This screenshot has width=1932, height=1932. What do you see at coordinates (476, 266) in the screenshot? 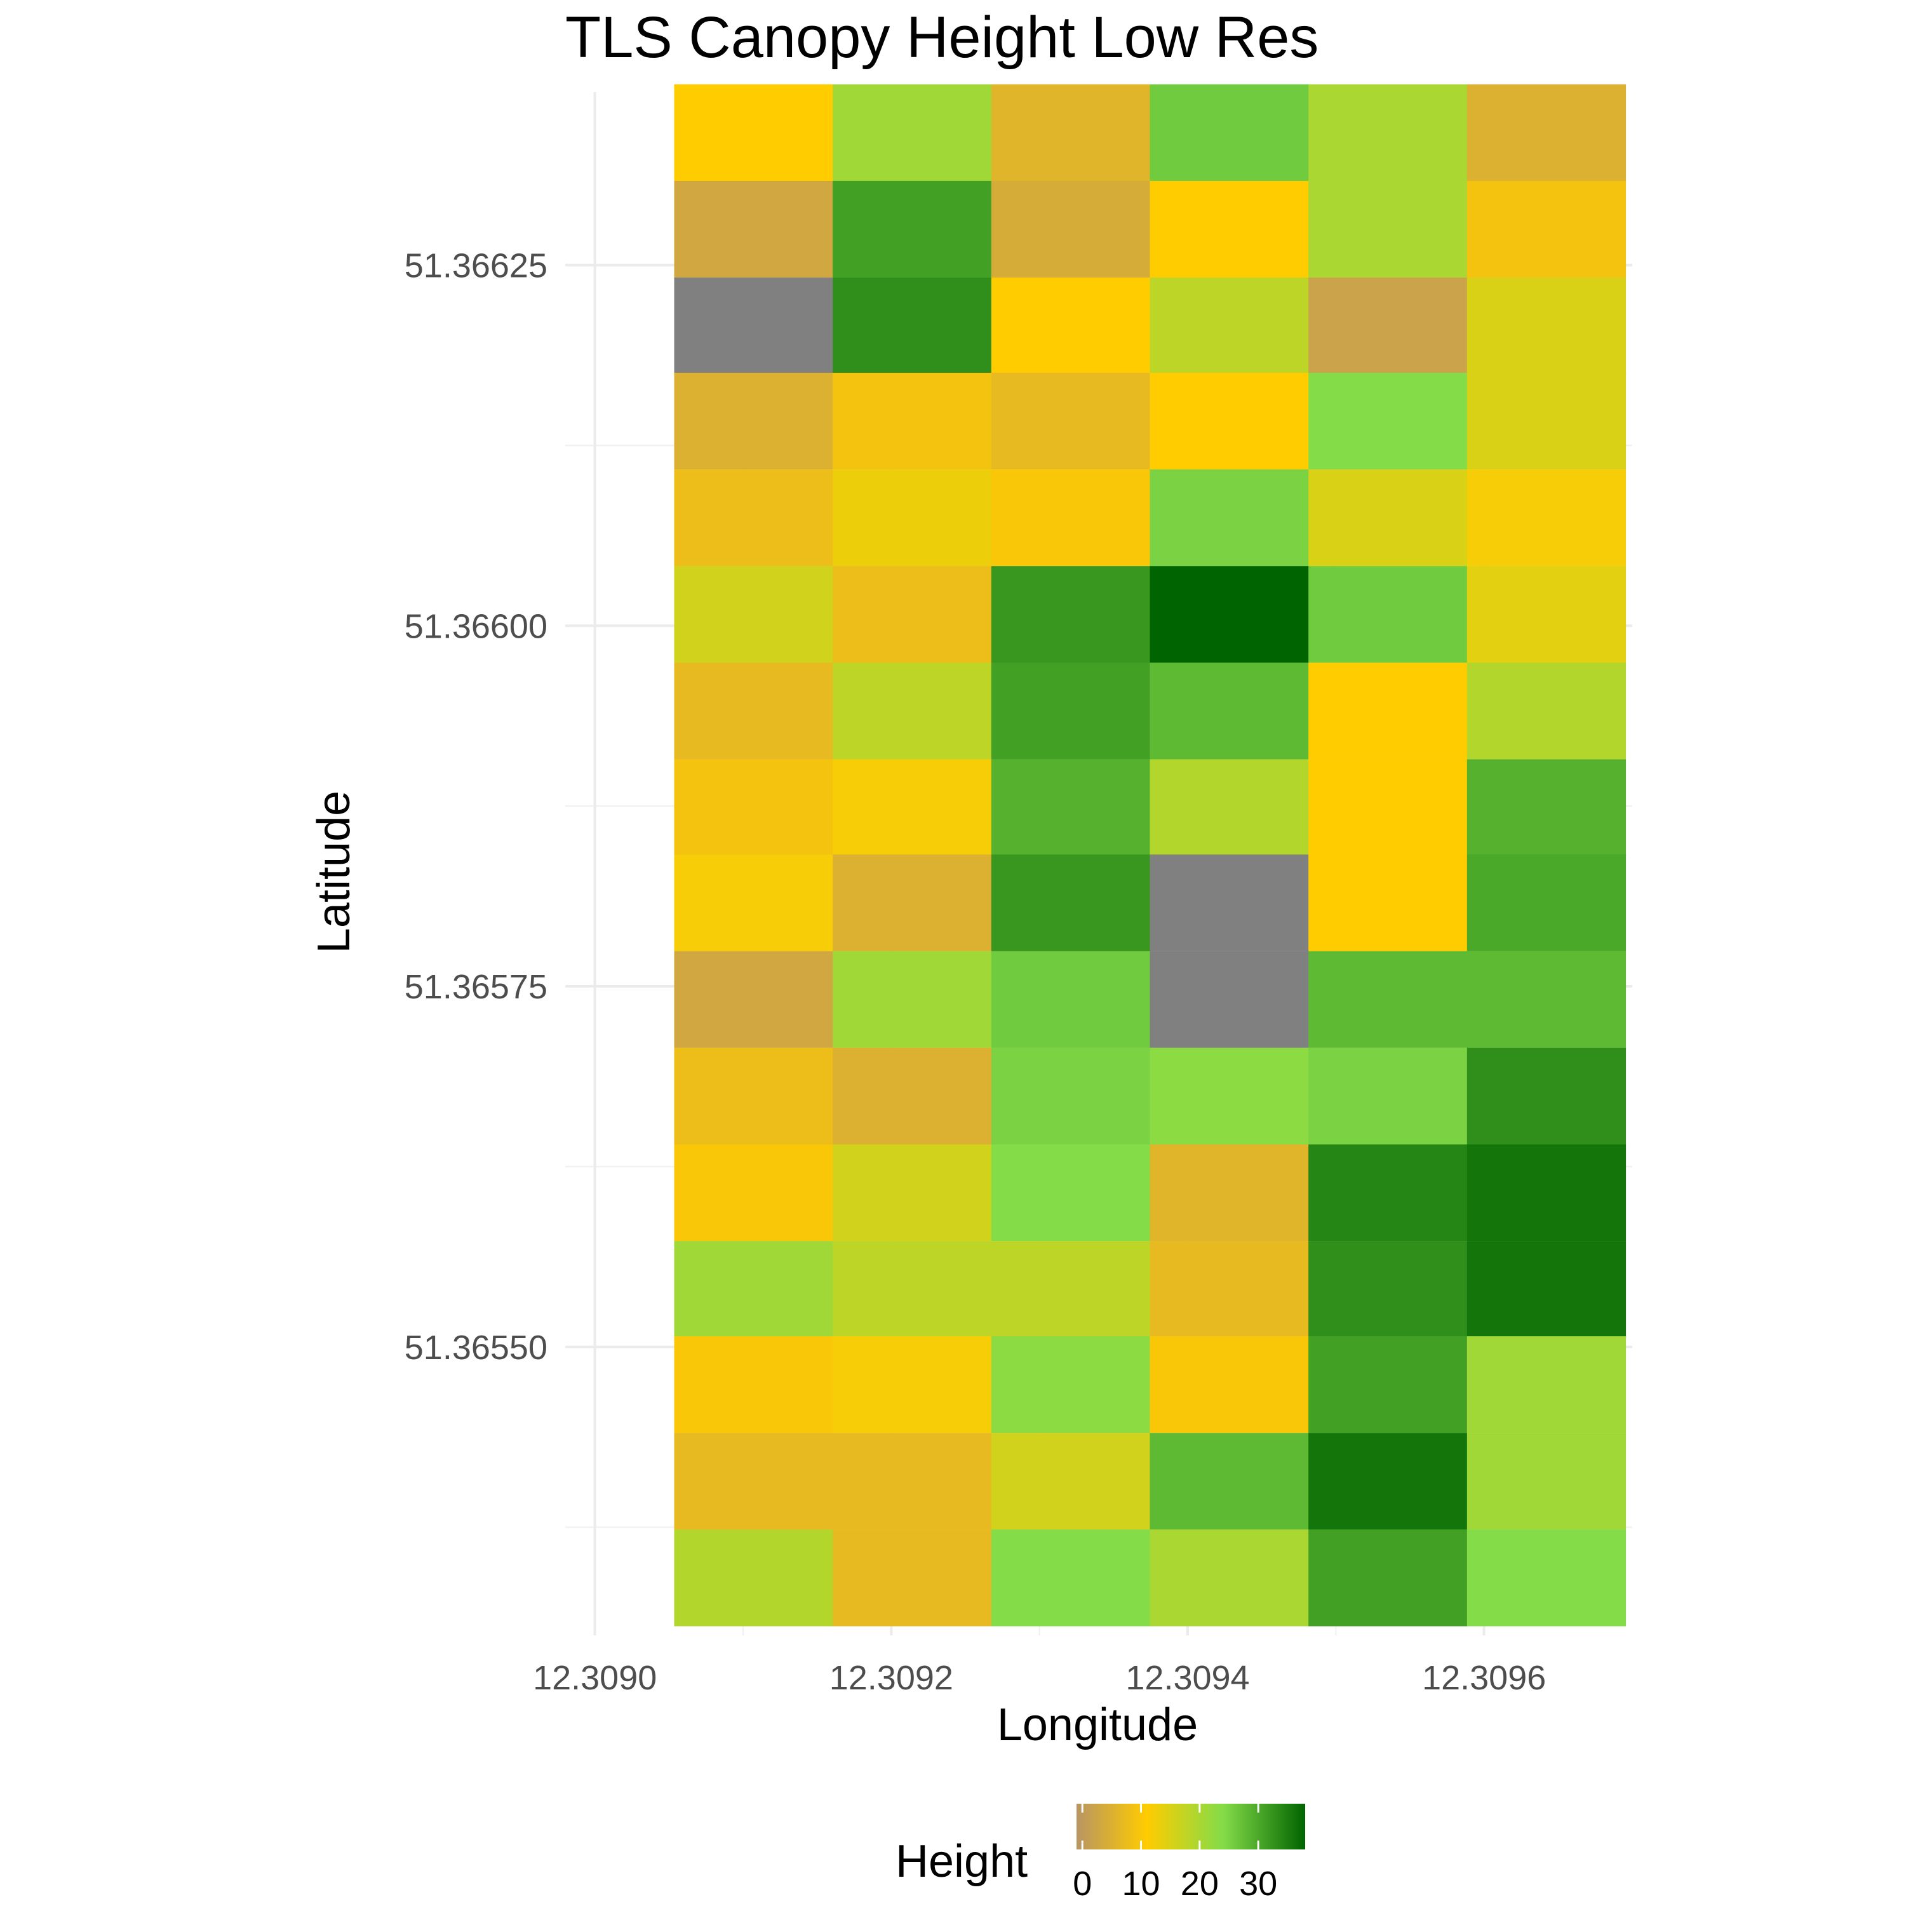
I see `y-tick-label: 51.36625` at bounding box center [476, 266].